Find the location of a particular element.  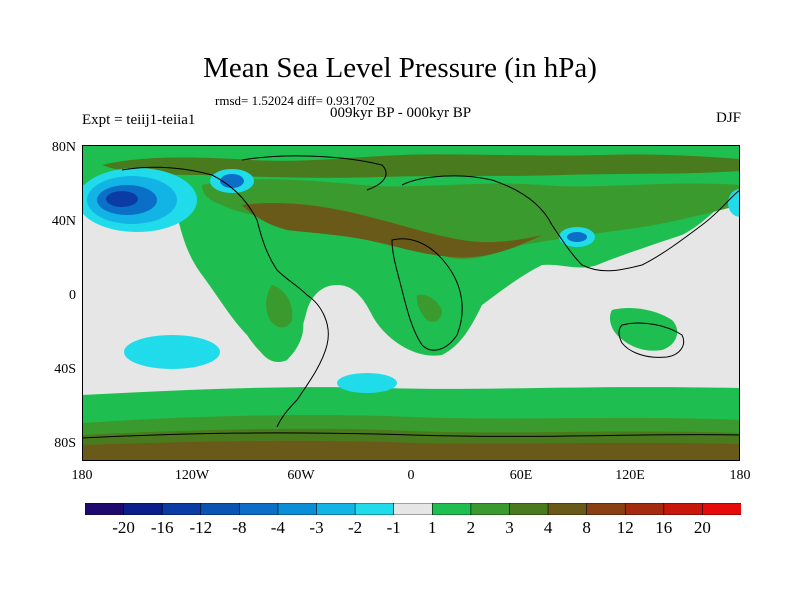

period-label: 009kyr BP - 000kyr BP is located at coordinates (401, 113).